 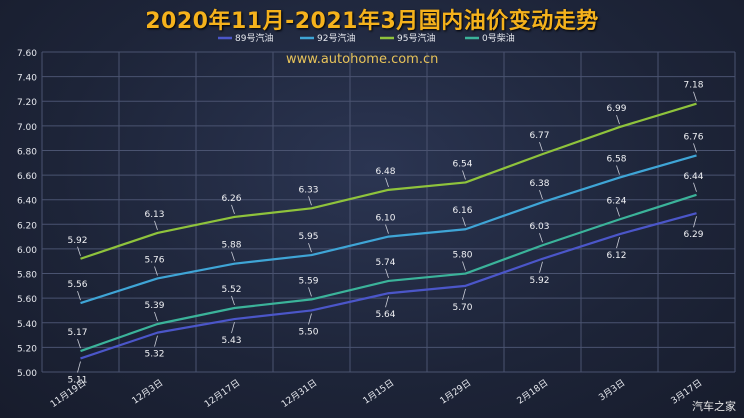 I want to click on data-label: 6.54, so click(x=462, y=164).